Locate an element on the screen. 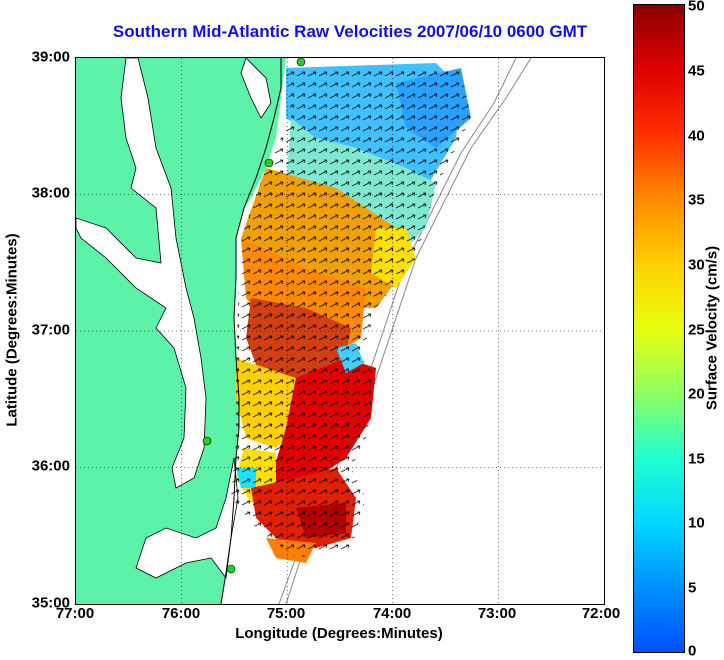  x-tick-label: 75:00 is located at coordinates (286, 613).